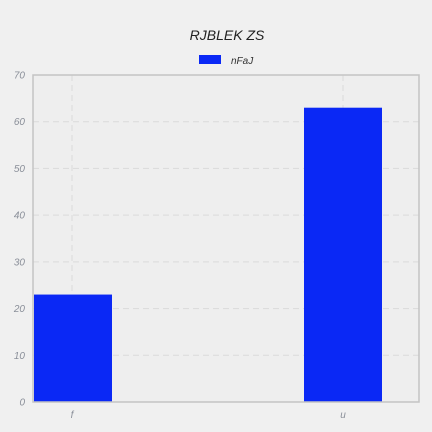 This screenshot has width=432, height=432. What do you see at coordinates (20, 216) in the screenshot?
I see `y-tick-label: 40` at bounding box center [20, 216].